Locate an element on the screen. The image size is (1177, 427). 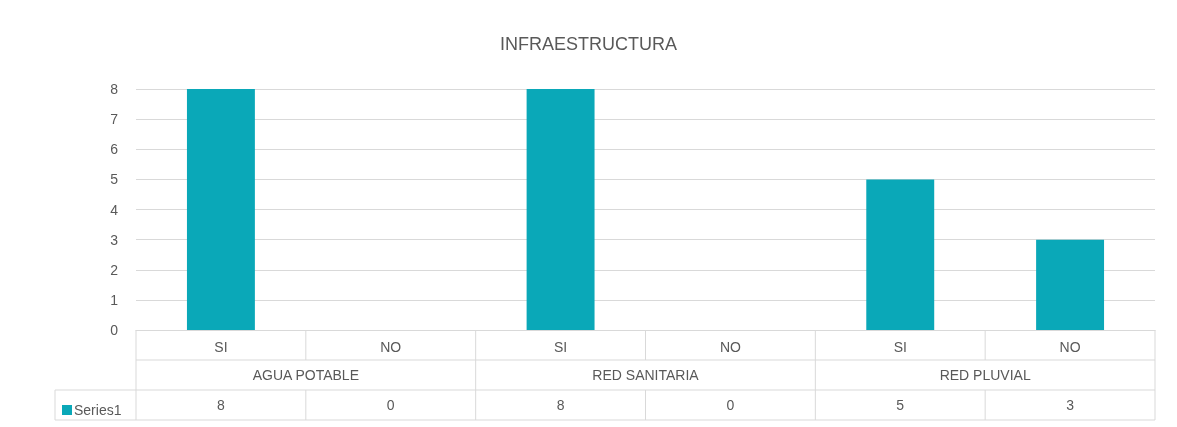
y-tick-label: 0 is located at coordinates (114, 330).